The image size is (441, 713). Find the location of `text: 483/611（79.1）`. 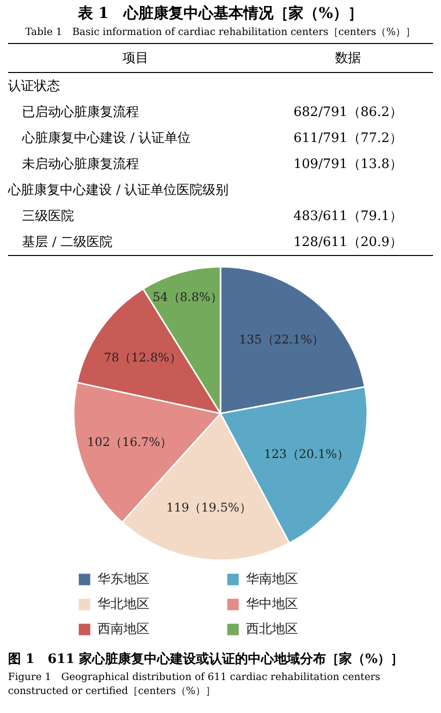

text: 483/611（79.1） is located at coordinates (348, 216).